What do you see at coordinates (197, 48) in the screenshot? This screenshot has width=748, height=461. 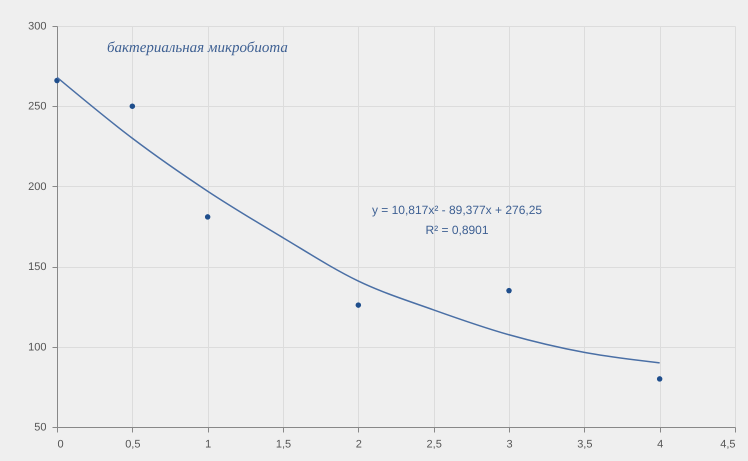 I see `annotation: бактериальная микробиота` at bounding box center [197, 48].